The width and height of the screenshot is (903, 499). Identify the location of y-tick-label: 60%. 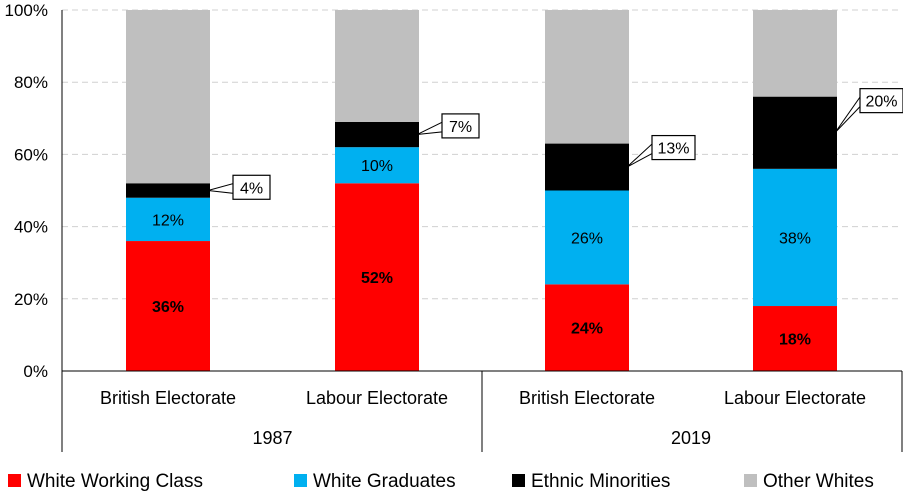
(31, 154).